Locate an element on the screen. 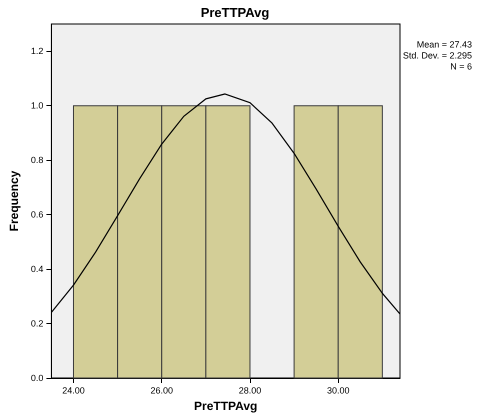 This screenshot has width=478, height=420. x-tick-label: 24.00 is located at coordinates (73, 391).